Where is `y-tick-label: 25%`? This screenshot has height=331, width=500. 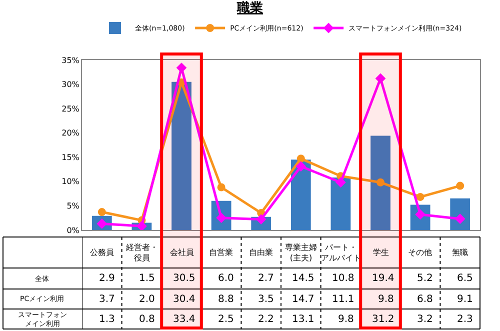 y-tick-label: 25% is located at coordinates (71, 109).